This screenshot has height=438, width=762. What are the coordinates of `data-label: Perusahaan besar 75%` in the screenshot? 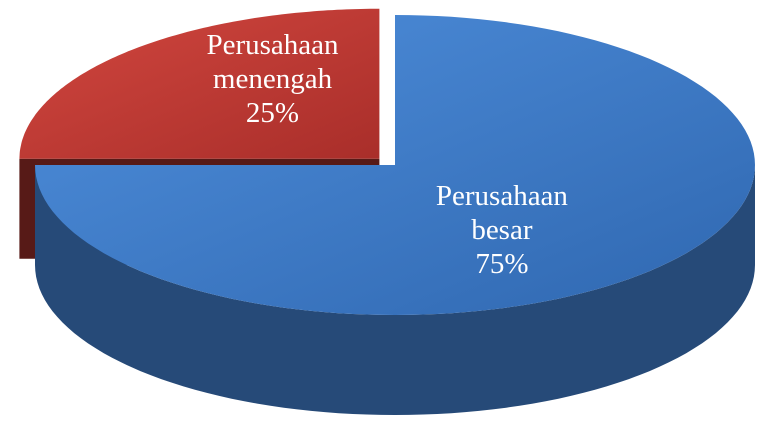 It's located at (502, 230).